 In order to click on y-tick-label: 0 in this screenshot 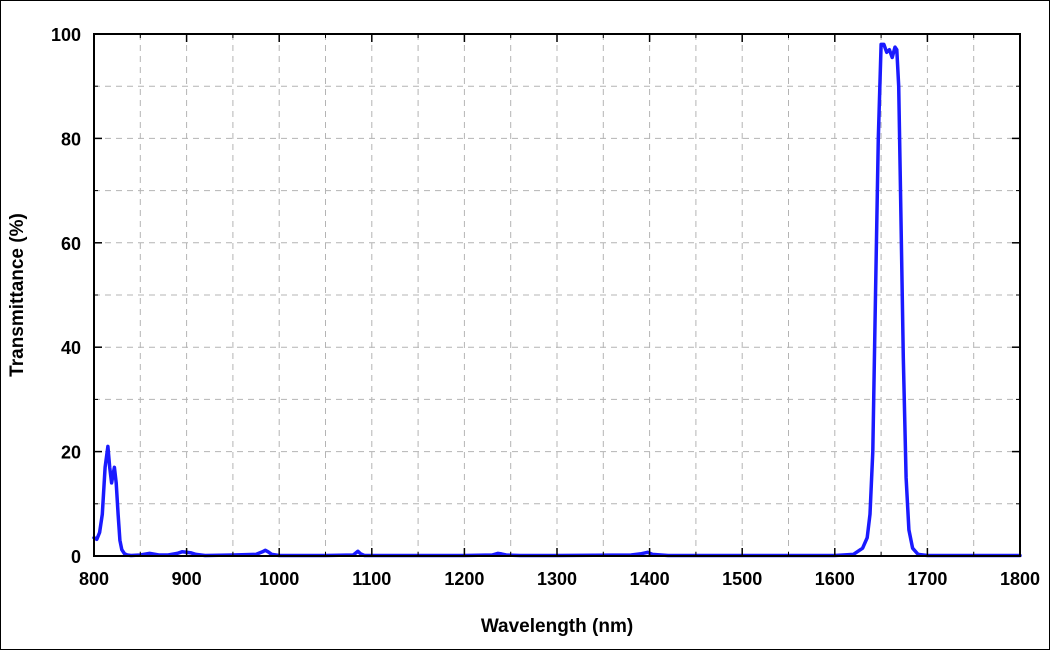, I will do `click(76, 557)`.